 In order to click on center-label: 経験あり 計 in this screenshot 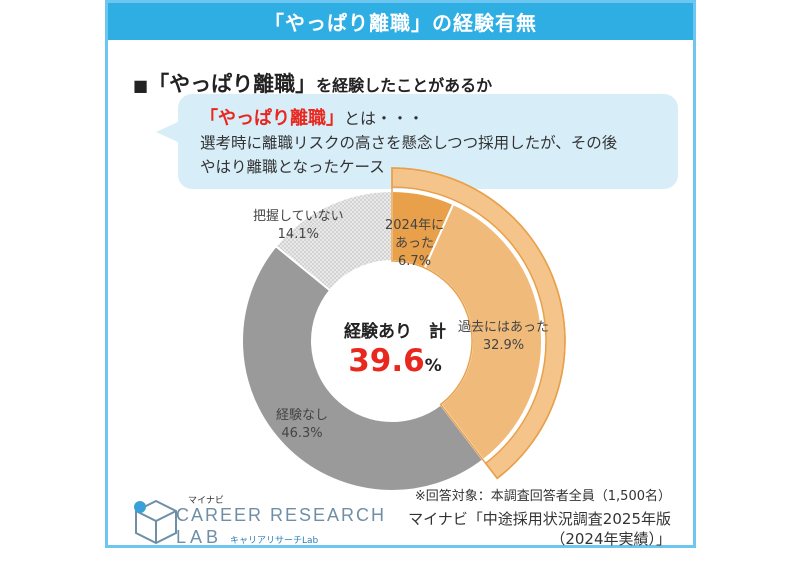, I will do `click(395, 332)`.